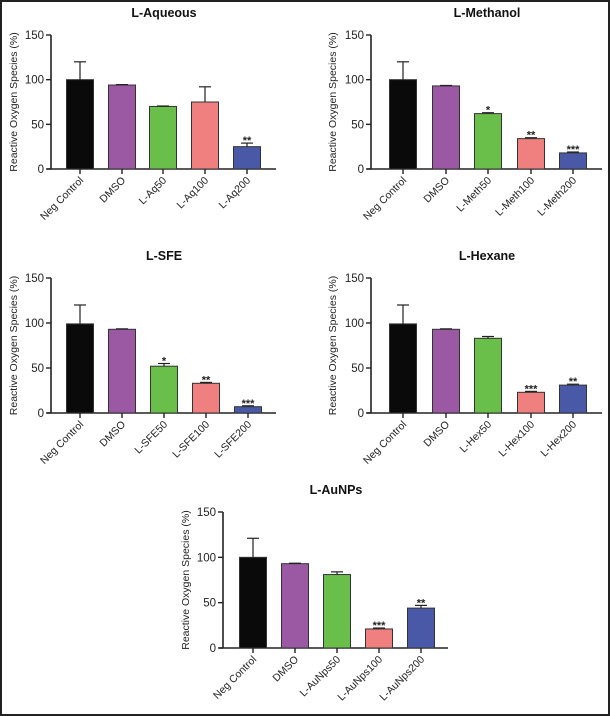  What do you see at coordinates (402, 679) in the screenshot?
I see `x-tick-label: L-AuNps200` at bounding box center [402, 679].